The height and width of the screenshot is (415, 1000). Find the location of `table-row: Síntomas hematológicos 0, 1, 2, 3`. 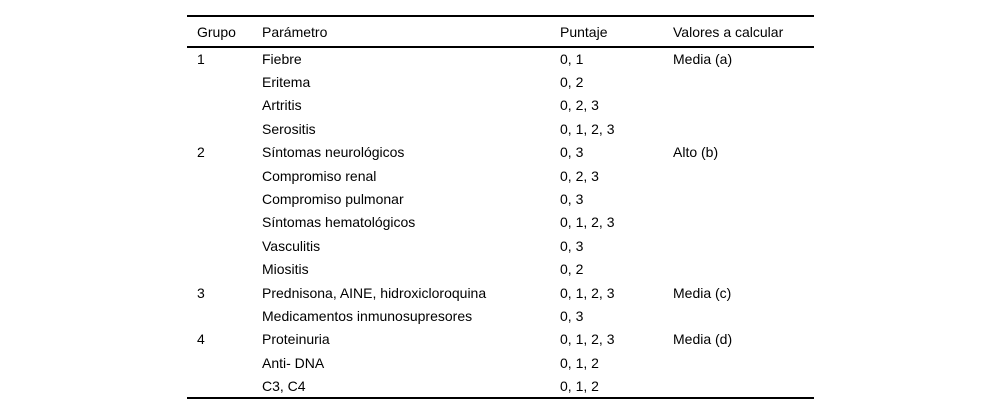

table-row: Síntomas hematológicos 0, 1, 2, 3 is located at coordinates (500, 222).